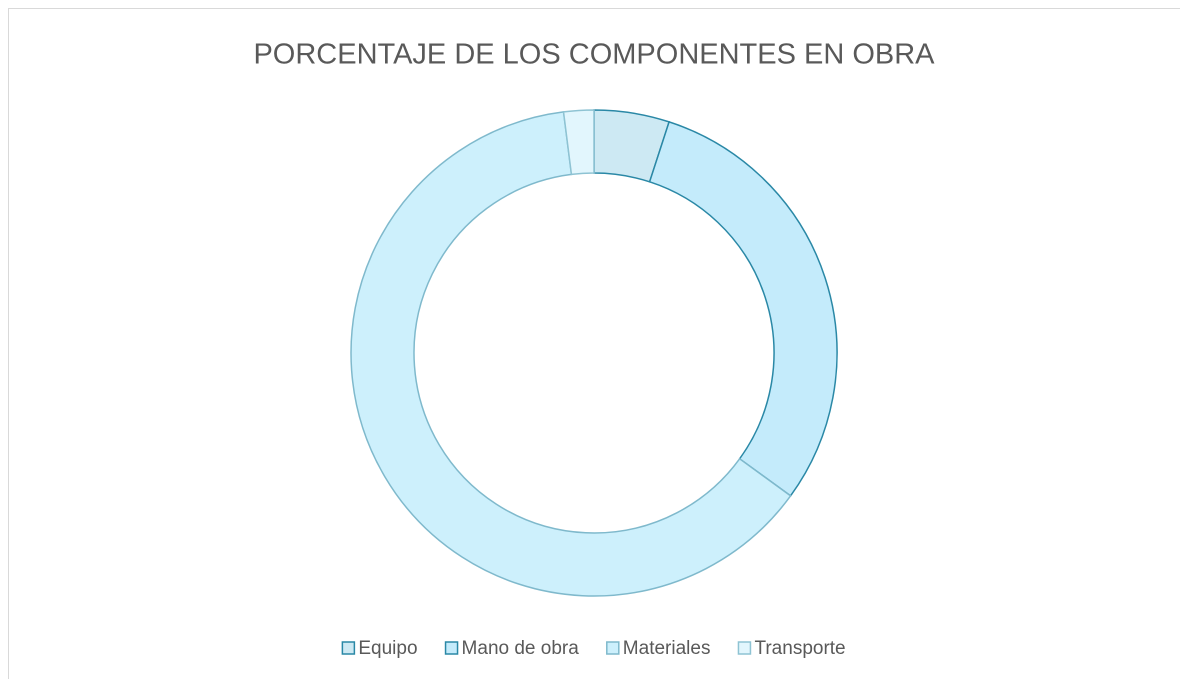 This screenshot has height=679, width=1180. Describe the element at coordinates (387, 648) in the screenshot. I see `legend-label: Equipo` at that location.